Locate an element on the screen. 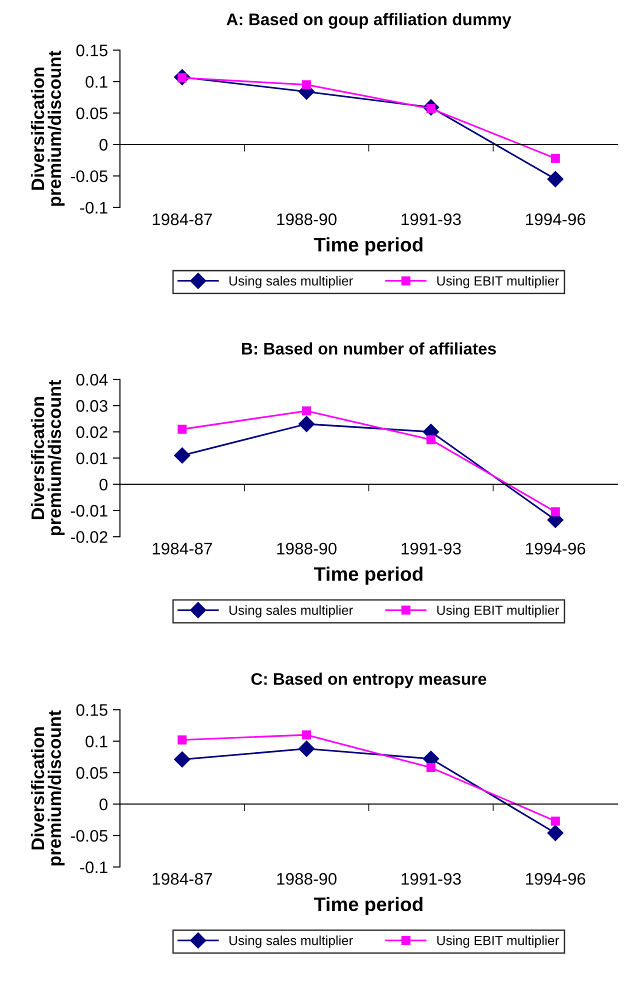 The image size is (638, 983). y-tick-label: -0.02 is located at coordinates (89, 537).